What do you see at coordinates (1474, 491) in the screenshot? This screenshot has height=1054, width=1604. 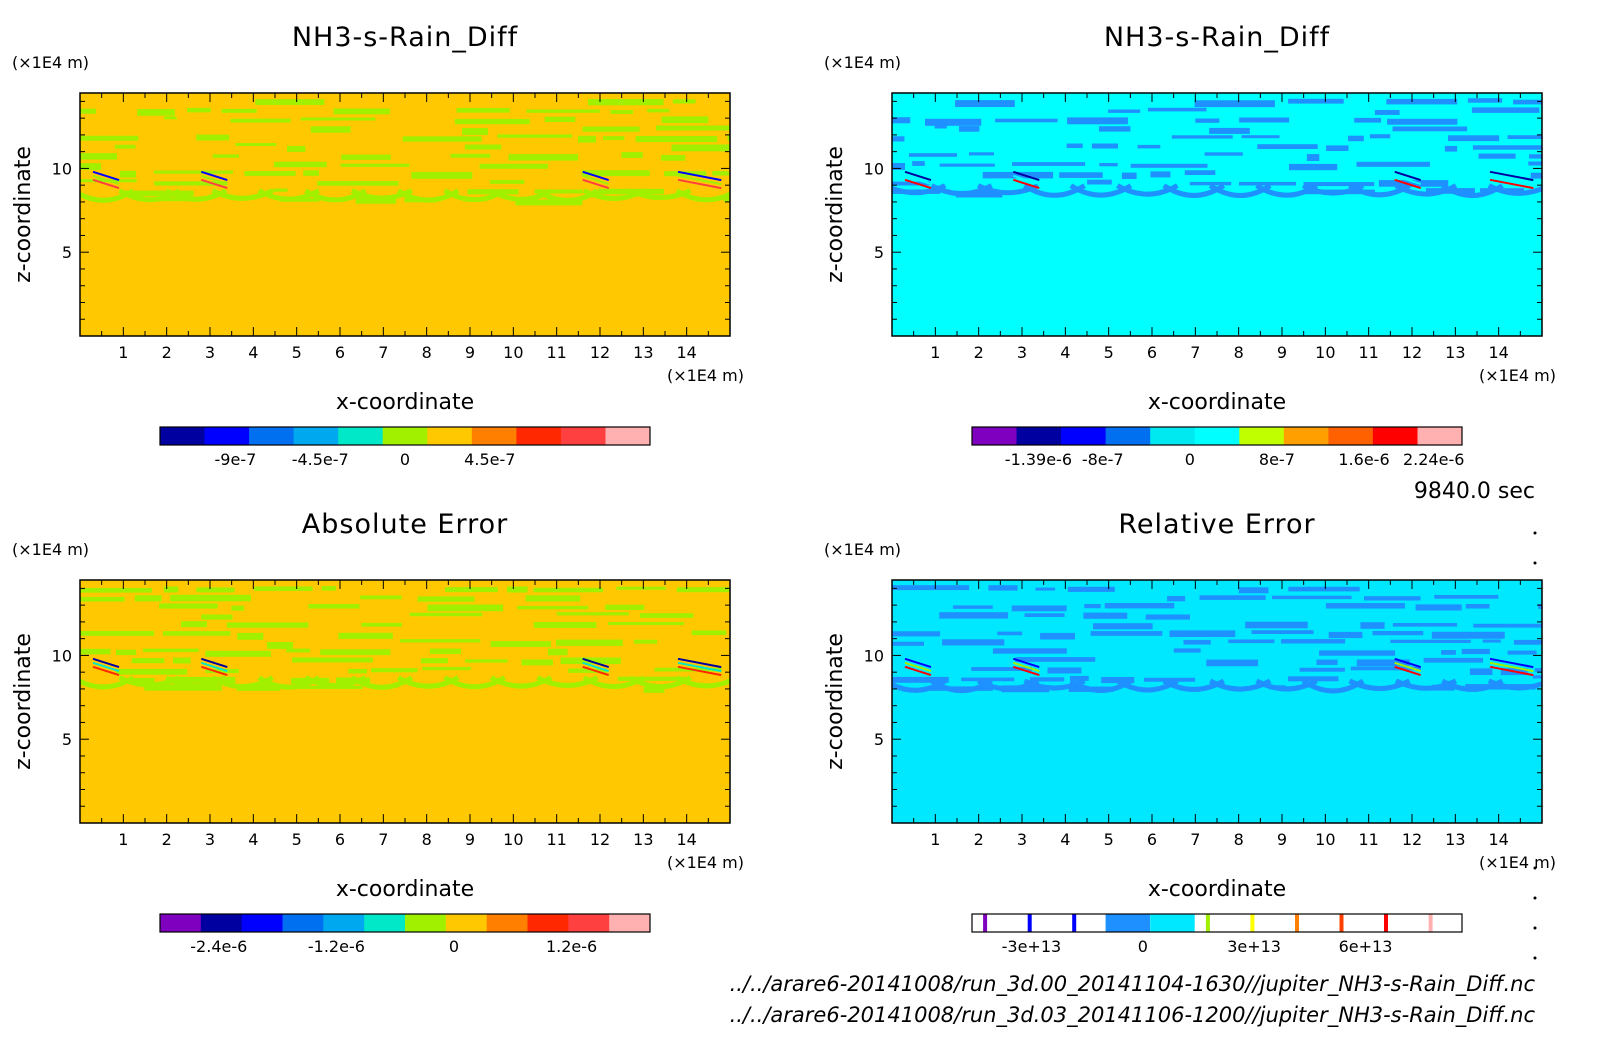 I see `time-label: 9840.0 sec` at bounding box center [1474, 491].